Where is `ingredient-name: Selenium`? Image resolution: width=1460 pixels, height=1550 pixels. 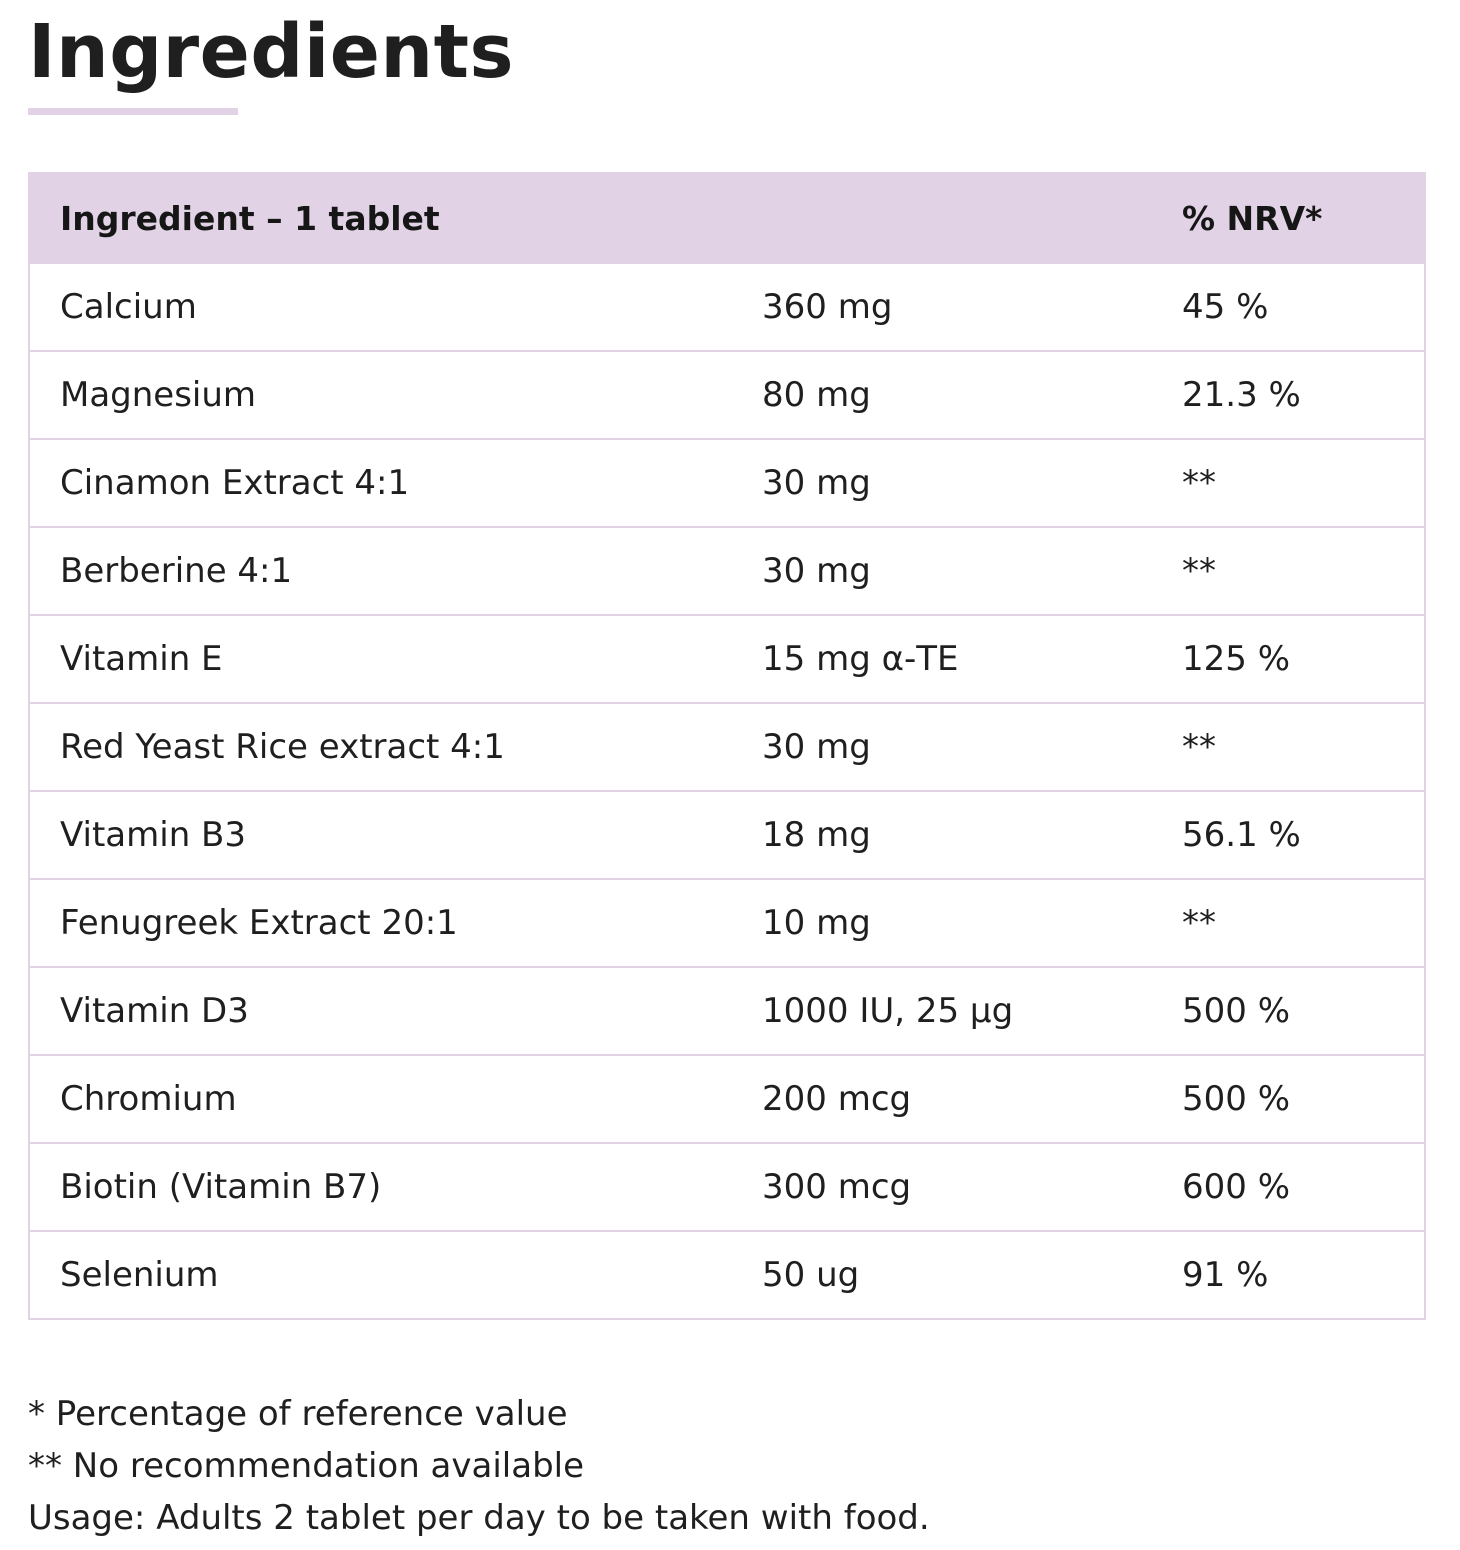
ingredient-name: Selenium is located at coordinates (139, 1275).